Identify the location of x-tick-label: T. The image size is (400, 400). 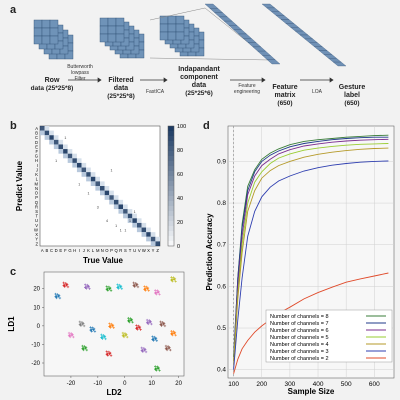
(130, 250).